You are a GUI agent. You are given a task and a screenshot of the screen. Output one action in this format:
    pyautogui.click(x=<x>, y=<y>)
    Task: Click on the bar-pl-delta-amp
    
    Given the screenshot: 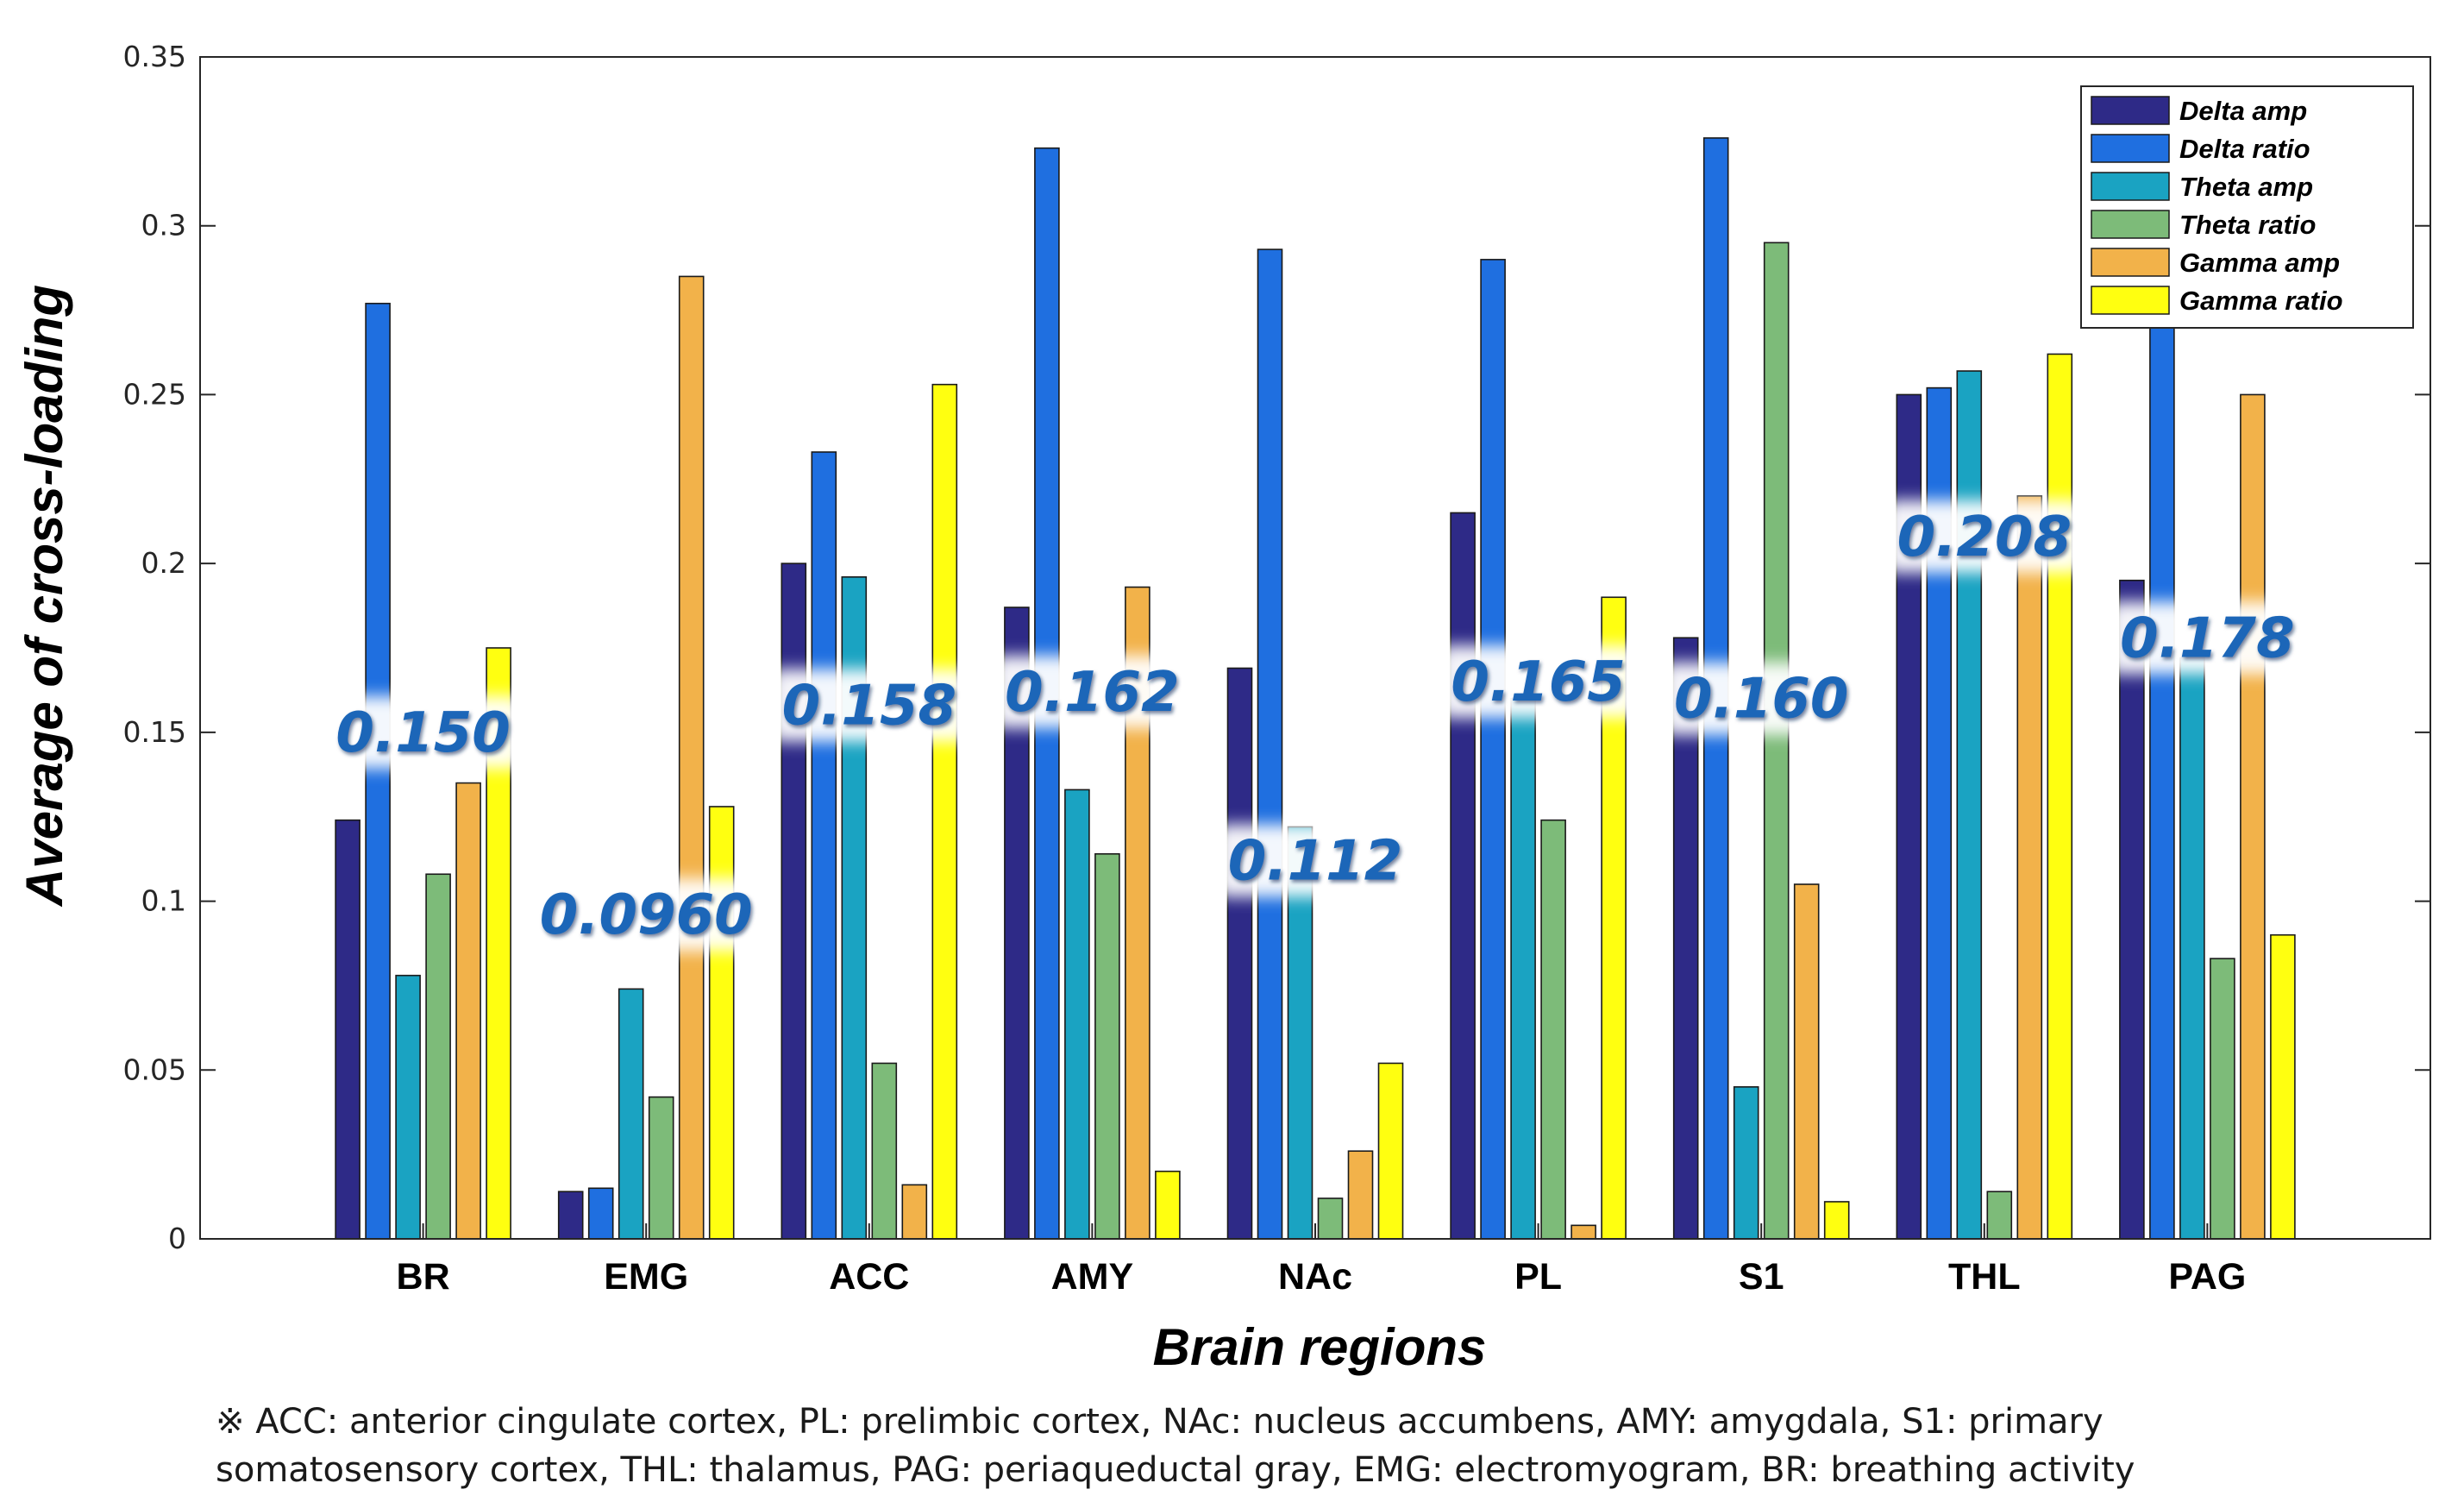 What is the action you would take?
    pyautogui.click(x=1463, y=876)
    